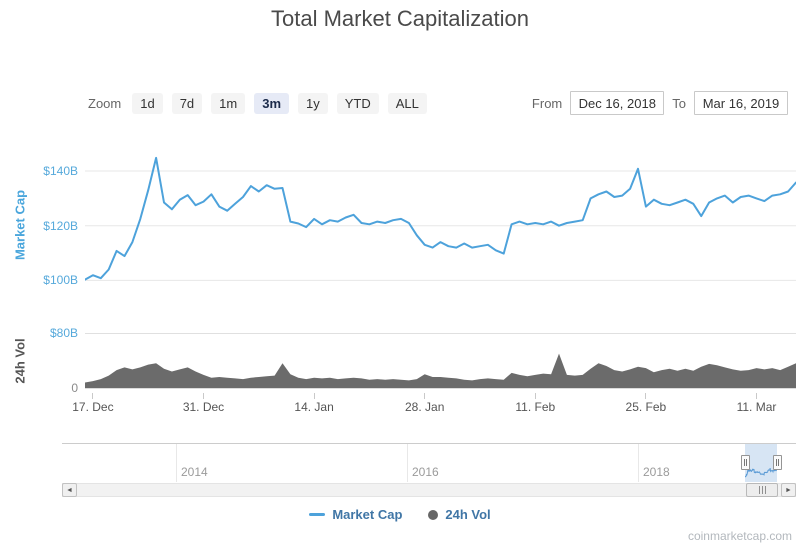 This screenshot has width=800, height=550. Describe the element at coordinates (429, 462) in the screenshot. I see `navigator: 2014 2016 2018` at that location.